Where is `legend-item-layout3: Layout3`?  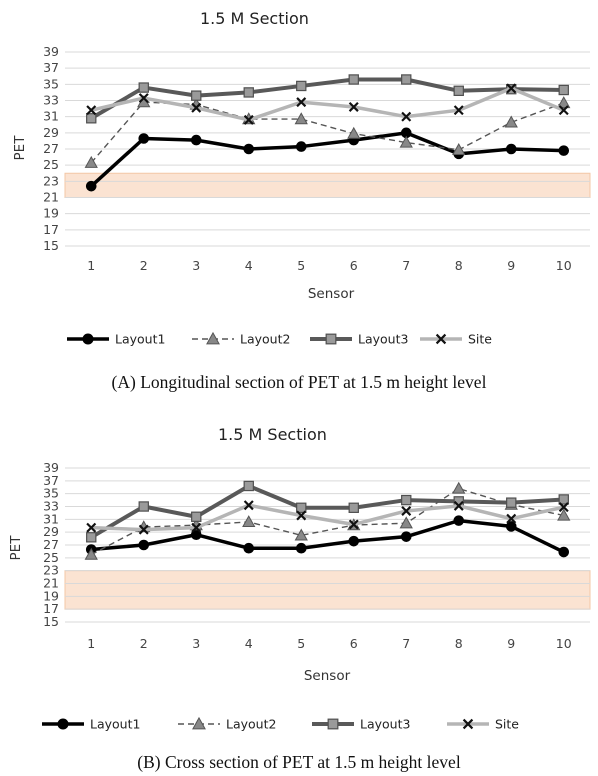 legend-item-layout3: Layout3 is located at coordinates (361, 724).